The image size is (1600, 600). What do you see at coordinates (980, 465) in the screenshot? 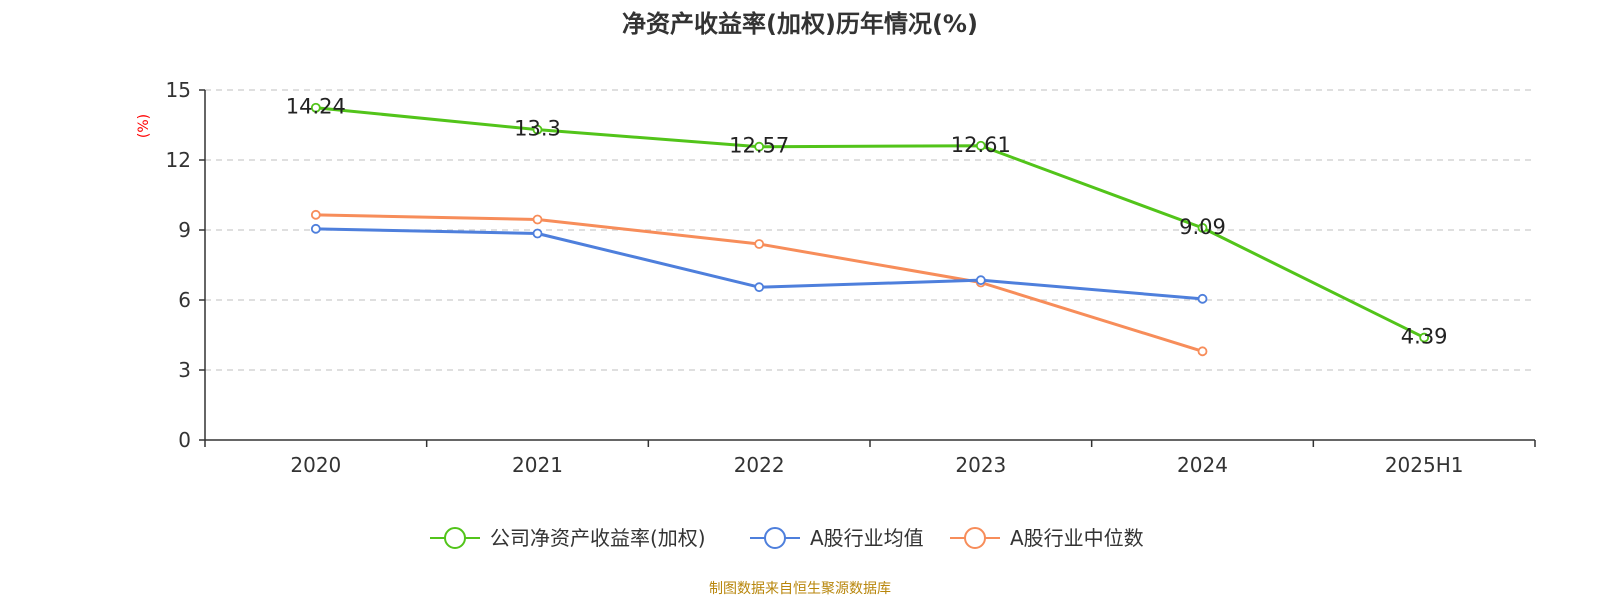
I see `x-tick-label: 2023` at bounding box center [980, 465].